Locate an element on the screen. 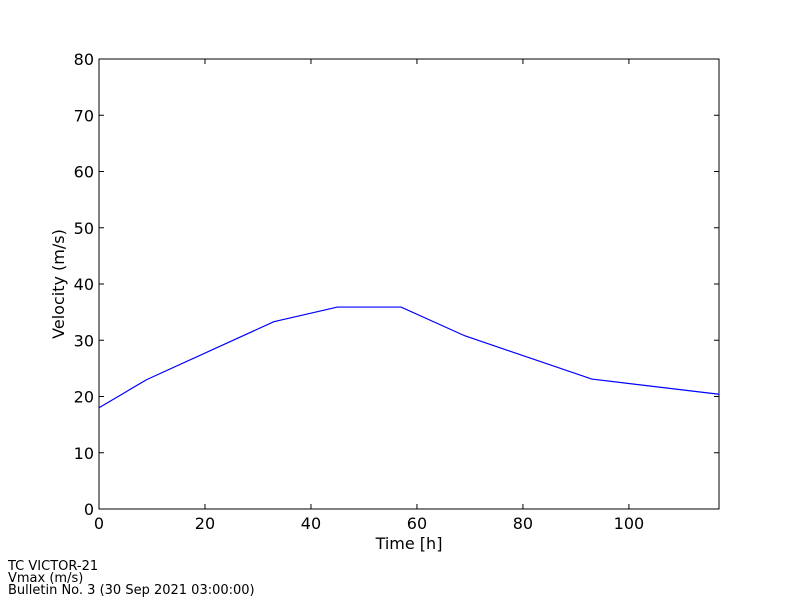 Image resolution: width=800 pixels, height=600 pixels. x-tick-label: 60 is located at coordinates (417, 523).